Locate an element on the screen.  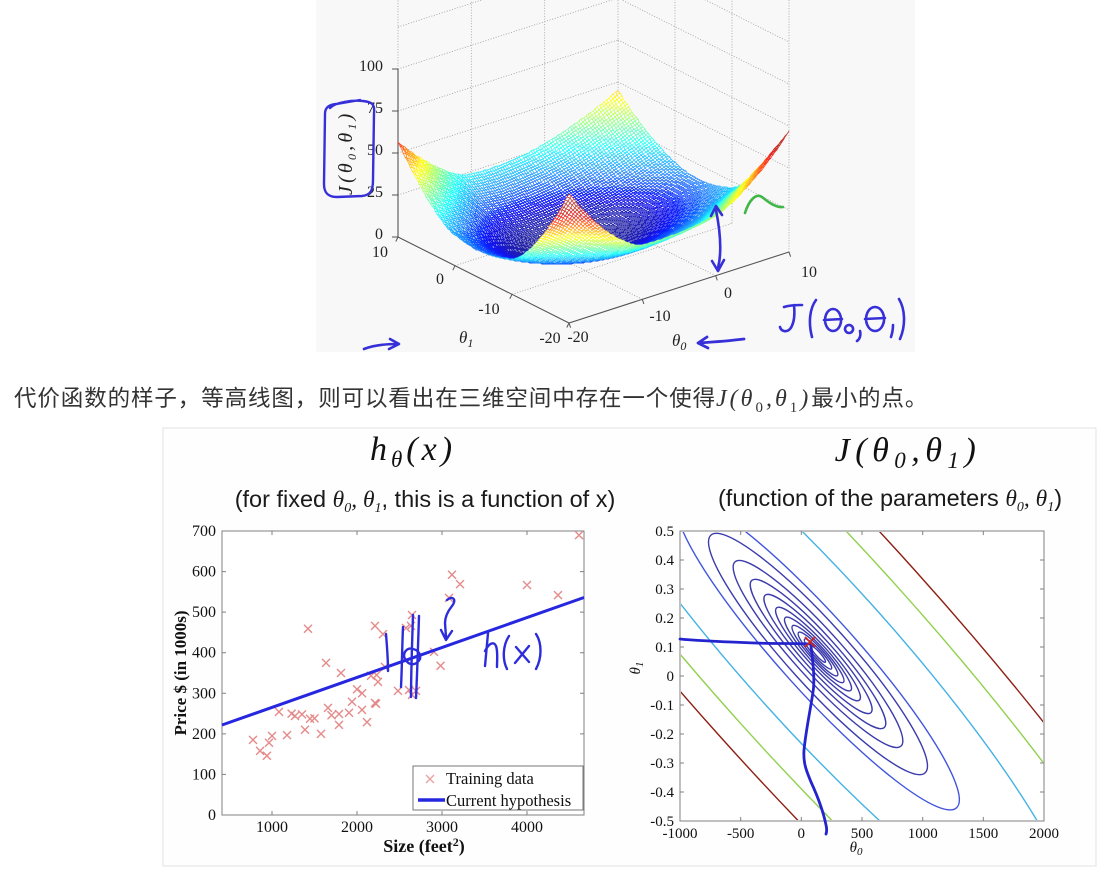
svg-text: -500 is located at coordinates (741, 834).